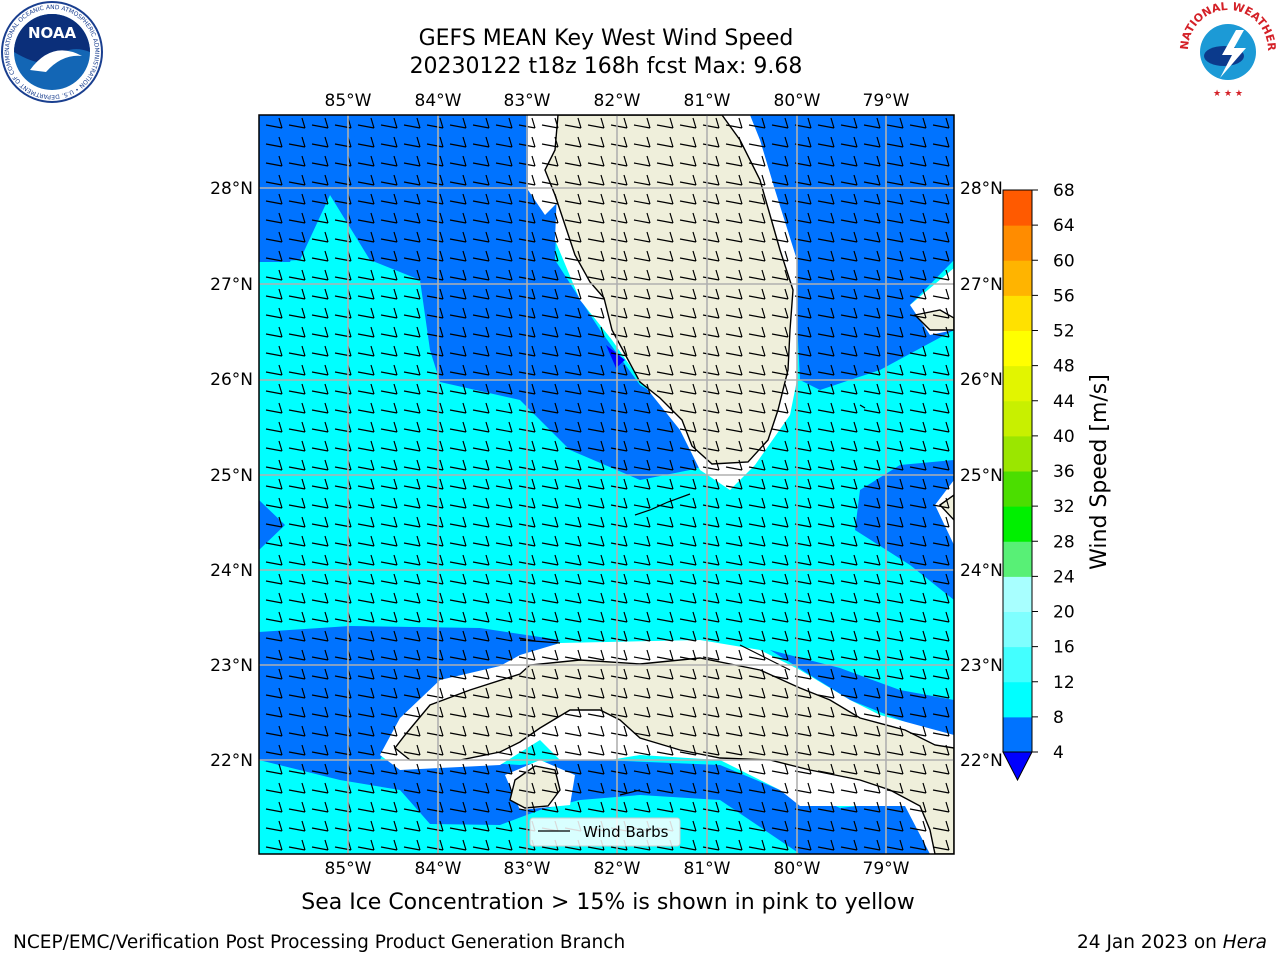 This screenshot has width=1280, height=960. What do you see at coordinates (1064, 648) in the screenshot?
I see `colorbar-tick-label: 16` at bounding box center [1064, 648].